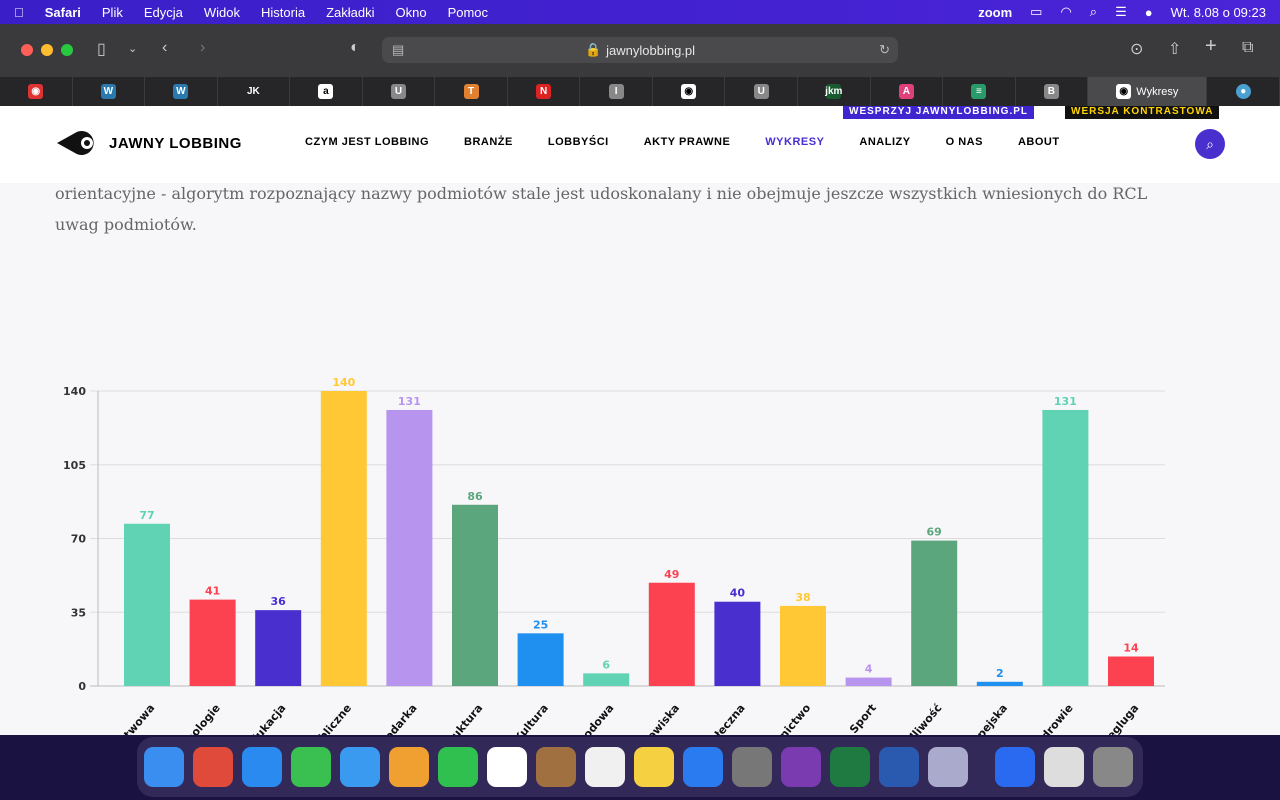  I want to click on nav-item: AKTY PRAWNE, so click(687, 142).